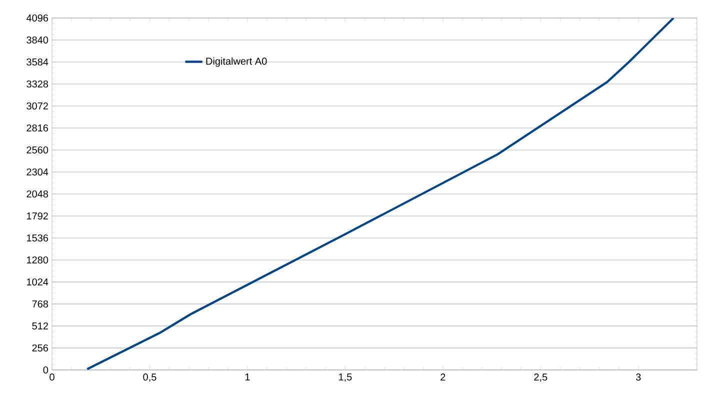  I want to click on y-tick-label: 4096, so click(37, 18).